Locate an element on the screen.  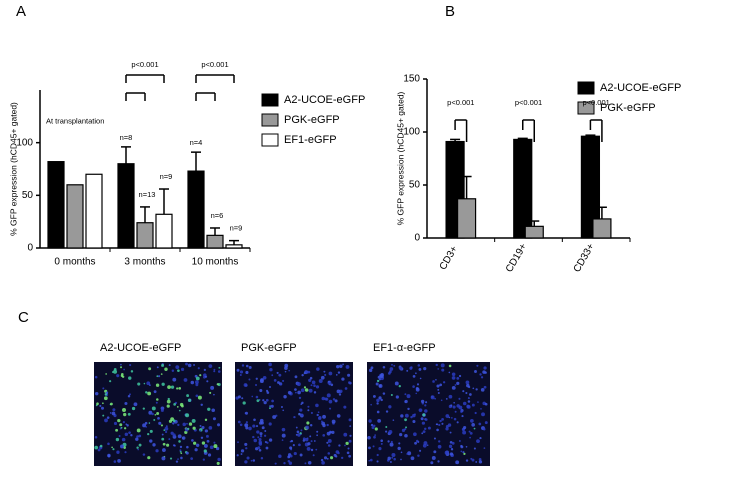
bar is located at coordinates (94, 211).